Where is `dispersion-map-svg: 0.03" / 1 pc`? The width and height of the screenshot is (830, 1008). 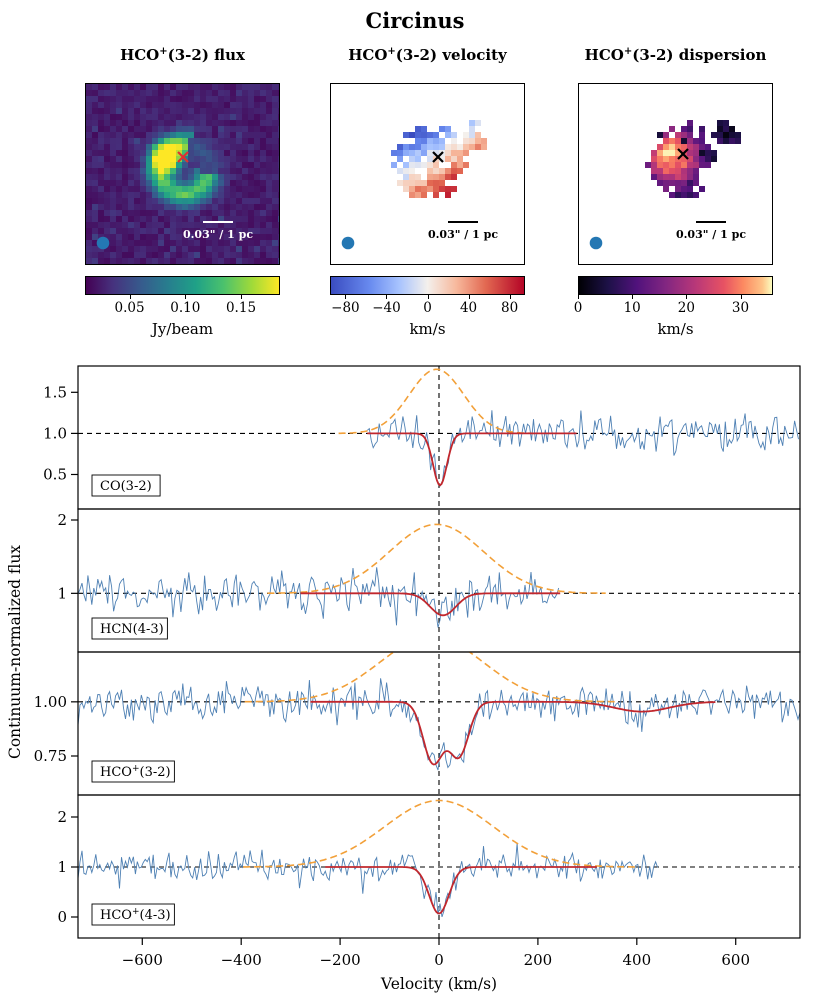
dispersion-map-svg: 0.03" / 1 pc is located at coordinates (667, 185).